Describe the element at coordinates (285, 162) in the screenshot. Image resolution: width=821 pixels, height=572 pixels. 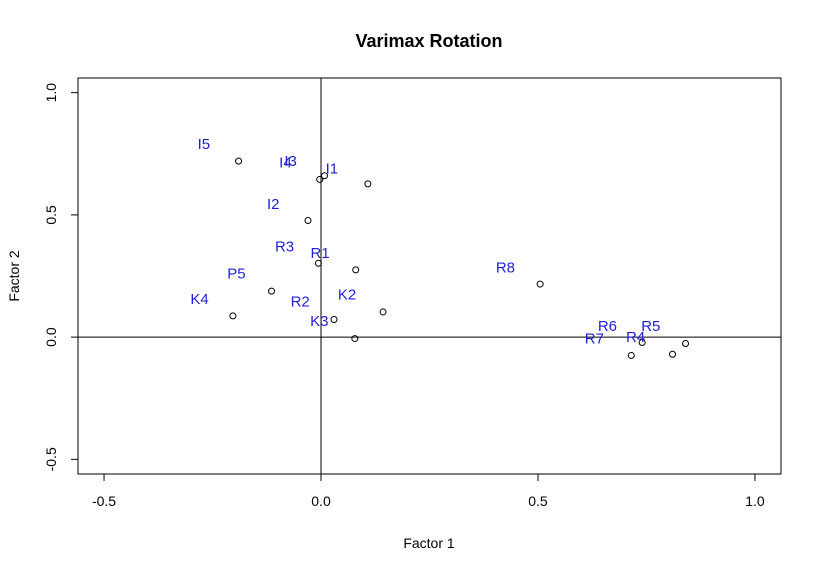
I see `point-label: I4` at that location.